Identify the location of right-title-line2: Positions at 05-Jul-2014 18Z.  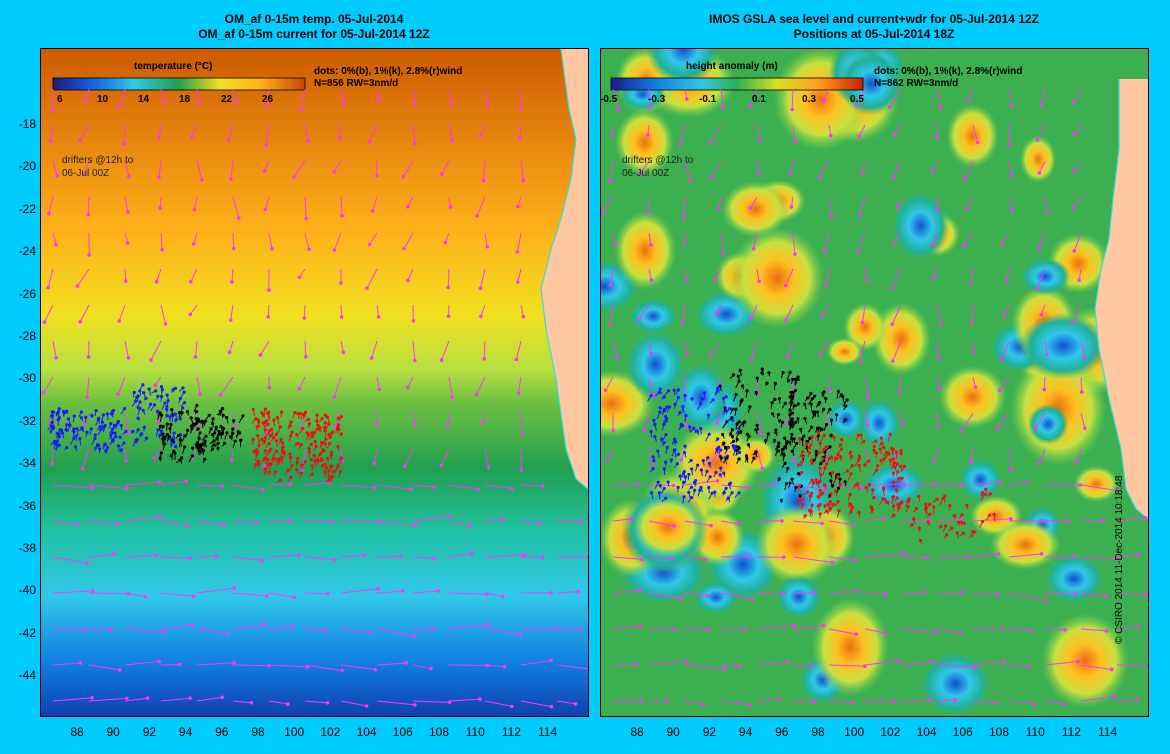
(874, 34).